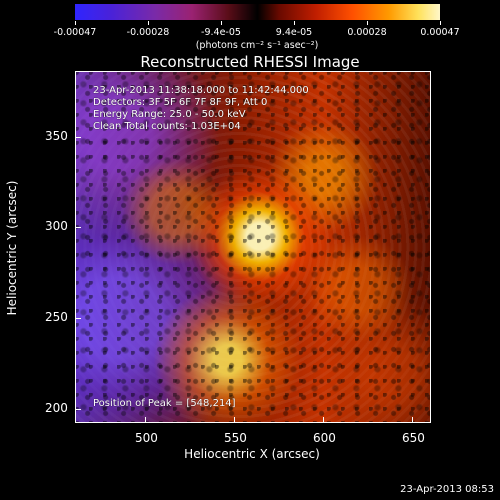 Image resolution: width=500 pixels, height=500 pixels. What do you see at coordinates (447, 489) in the screenshot?
I see `timestamp: 23-Apr-2013 08:53` at bounding box center [447, 489].